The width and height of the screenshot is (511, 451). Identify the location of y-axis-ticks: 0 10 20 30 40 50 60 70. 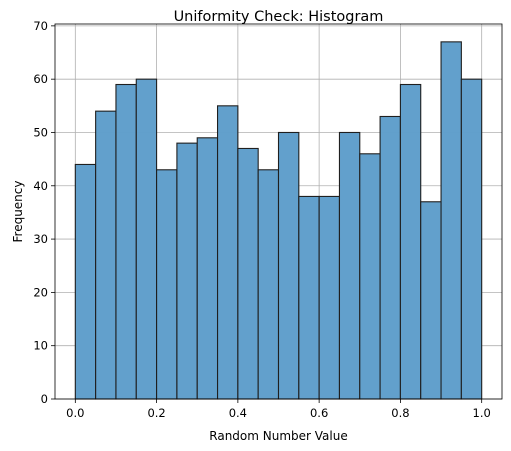
(44, 212).